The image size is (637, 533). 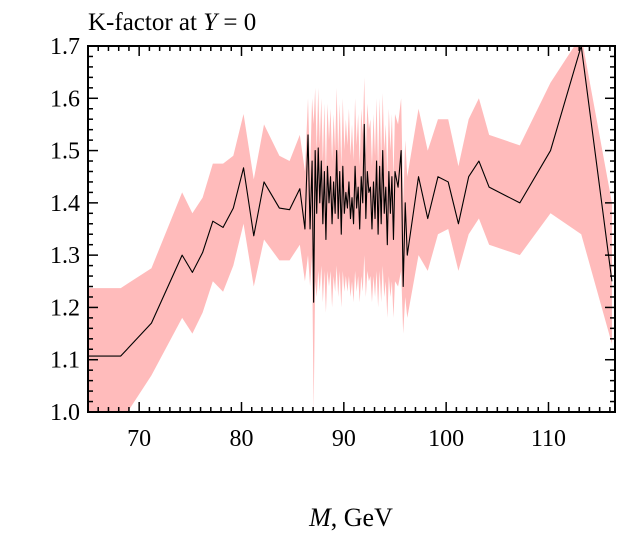 I want to click on y-tick-label: 1.2, so click(x=65, y=308).